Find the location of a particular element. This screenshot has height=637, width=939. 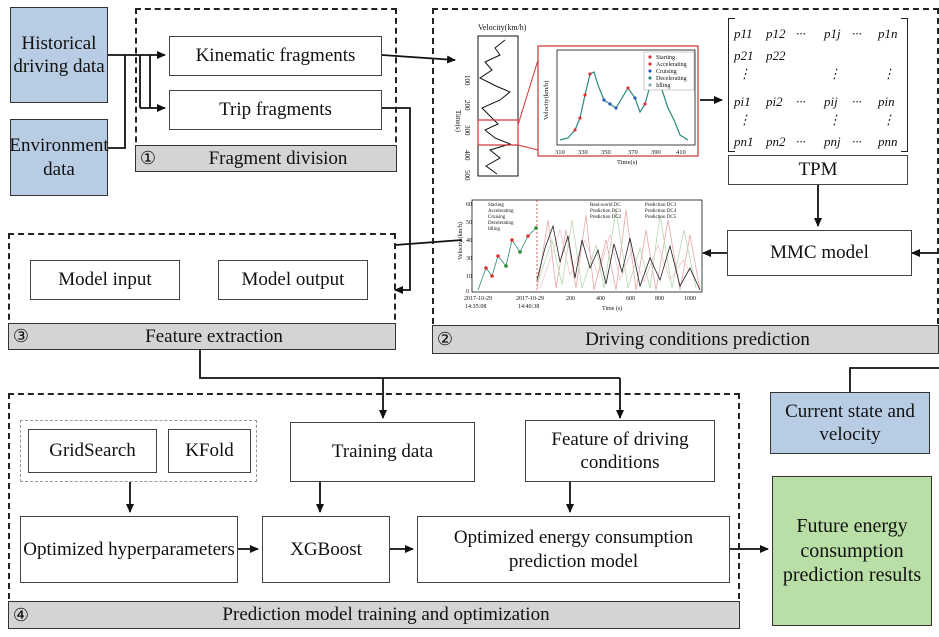

chart2-ytick-50: 50 is located at coordinates (469, 223).